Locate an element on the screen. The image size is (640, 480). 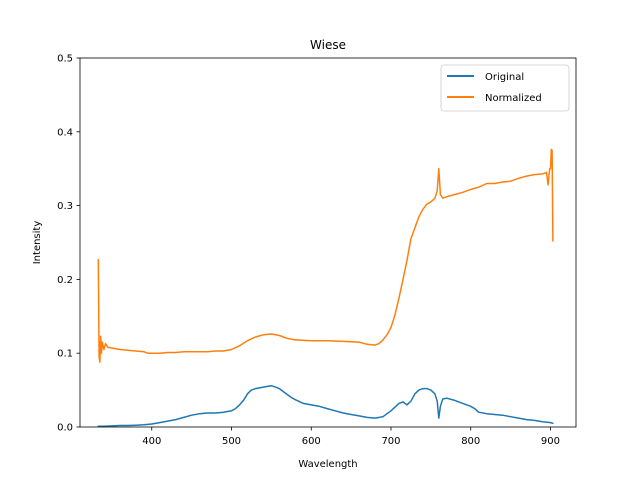
x-axis-ticks: 400 500 600 700 800 900 is located at coordinates (351, 437).